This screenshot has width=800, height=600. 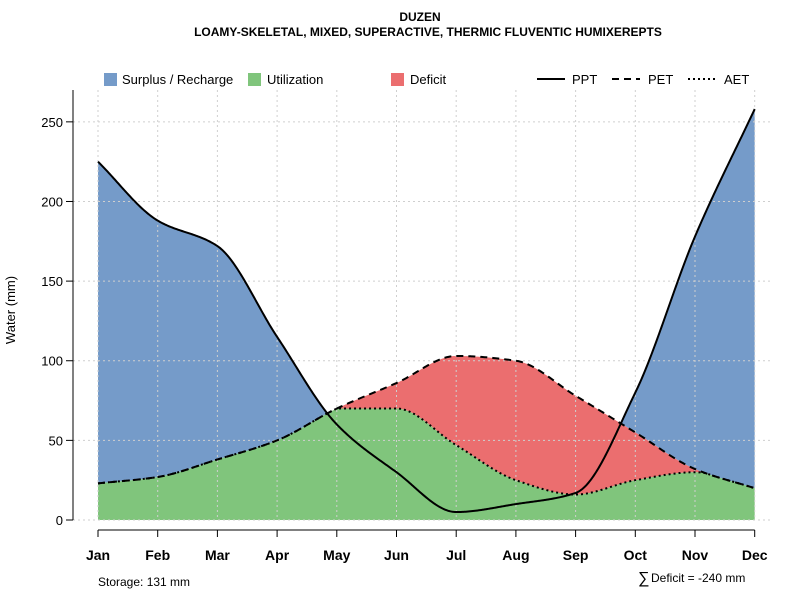 I want to click on legend-label-ppt: PPT, so click(x=584, y=79).